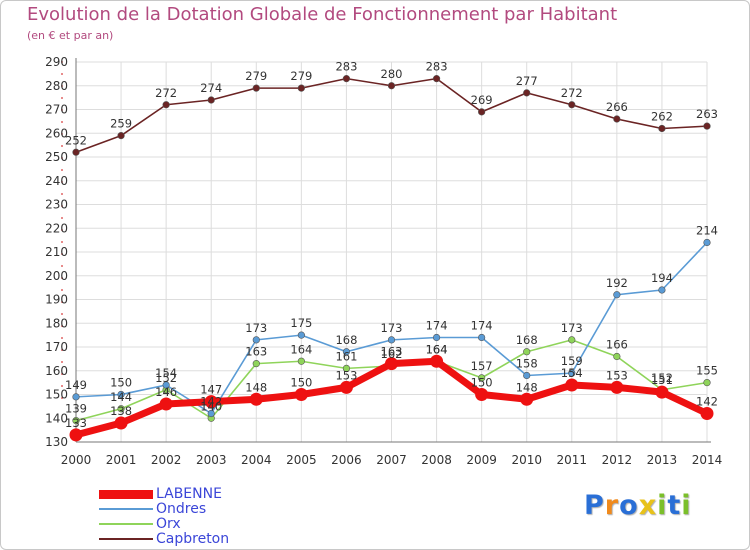  What do you see at coordinates (56, 110) in the screenshot?
I see `y-tick-label: 270` at bounding box center [56, 110].